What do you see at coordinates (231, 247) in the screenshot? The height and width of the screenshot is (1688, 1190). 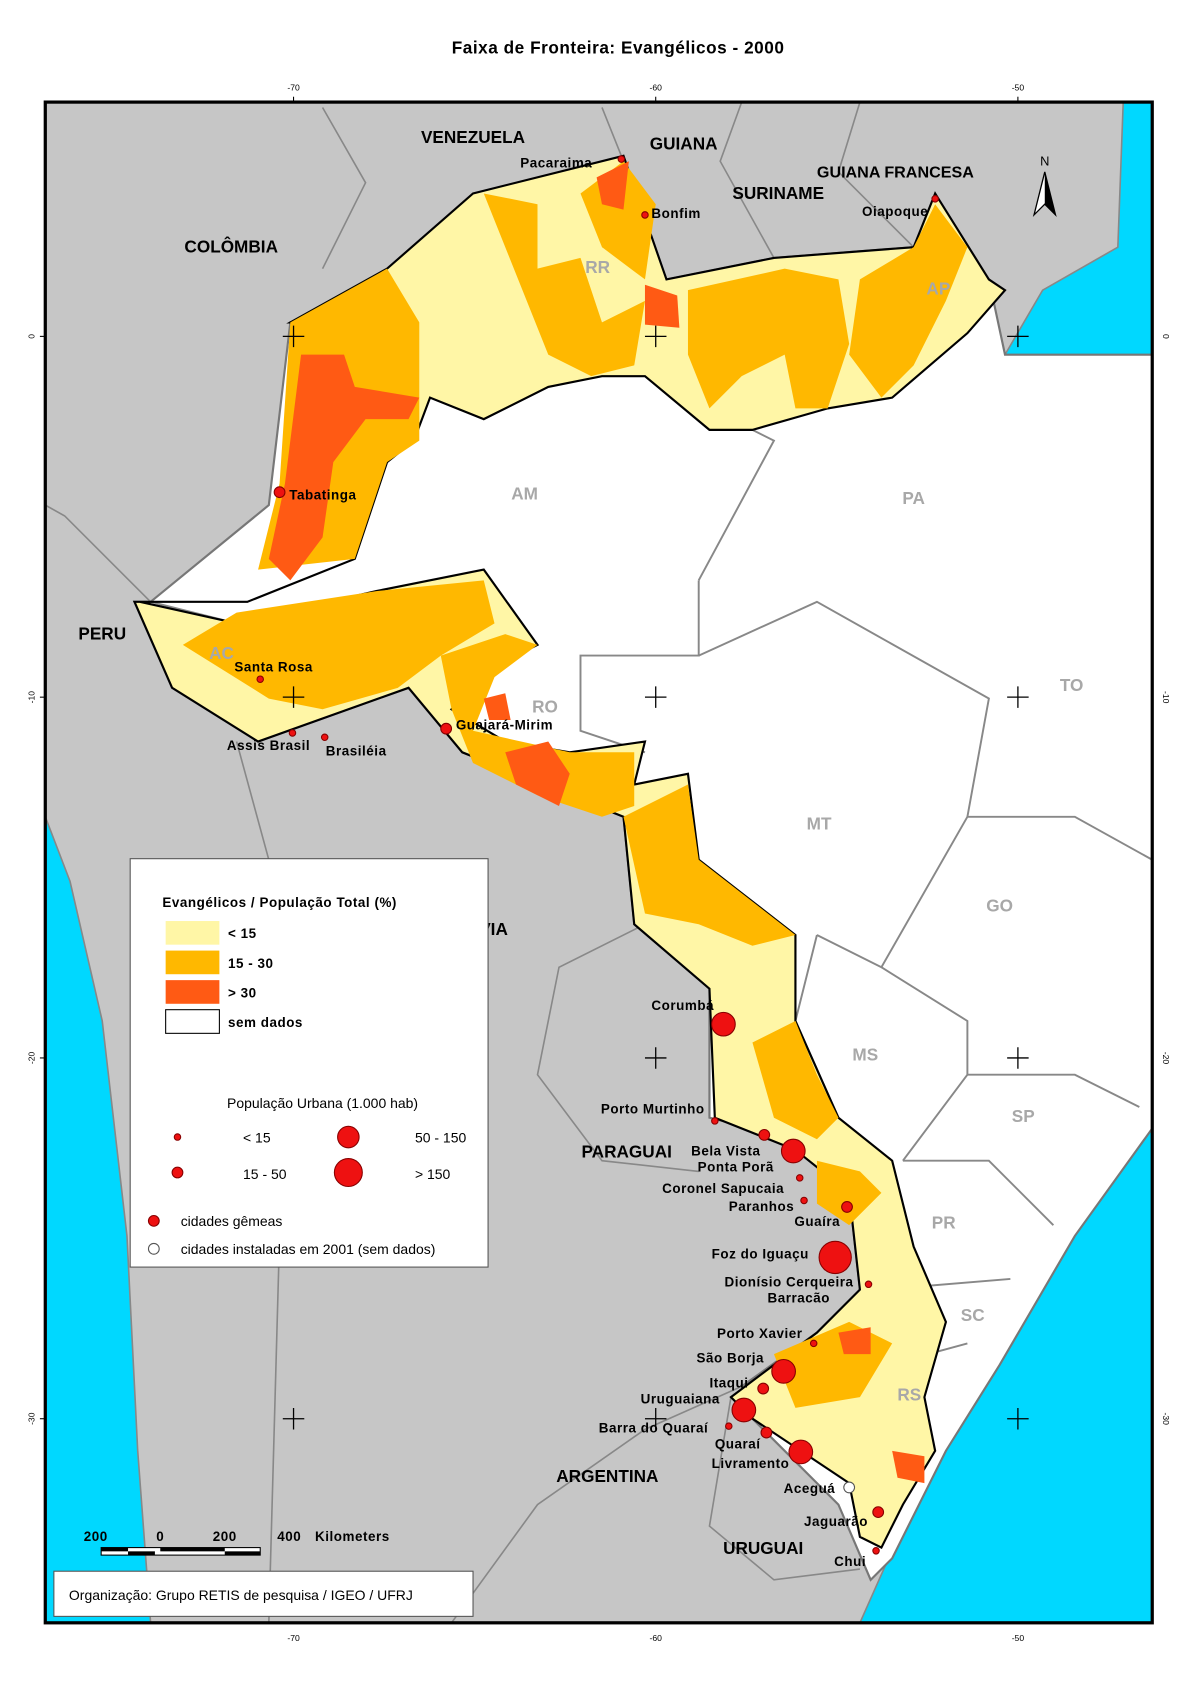 I see `country-label: COLÔMBIA` at bounding box center [231, 247].